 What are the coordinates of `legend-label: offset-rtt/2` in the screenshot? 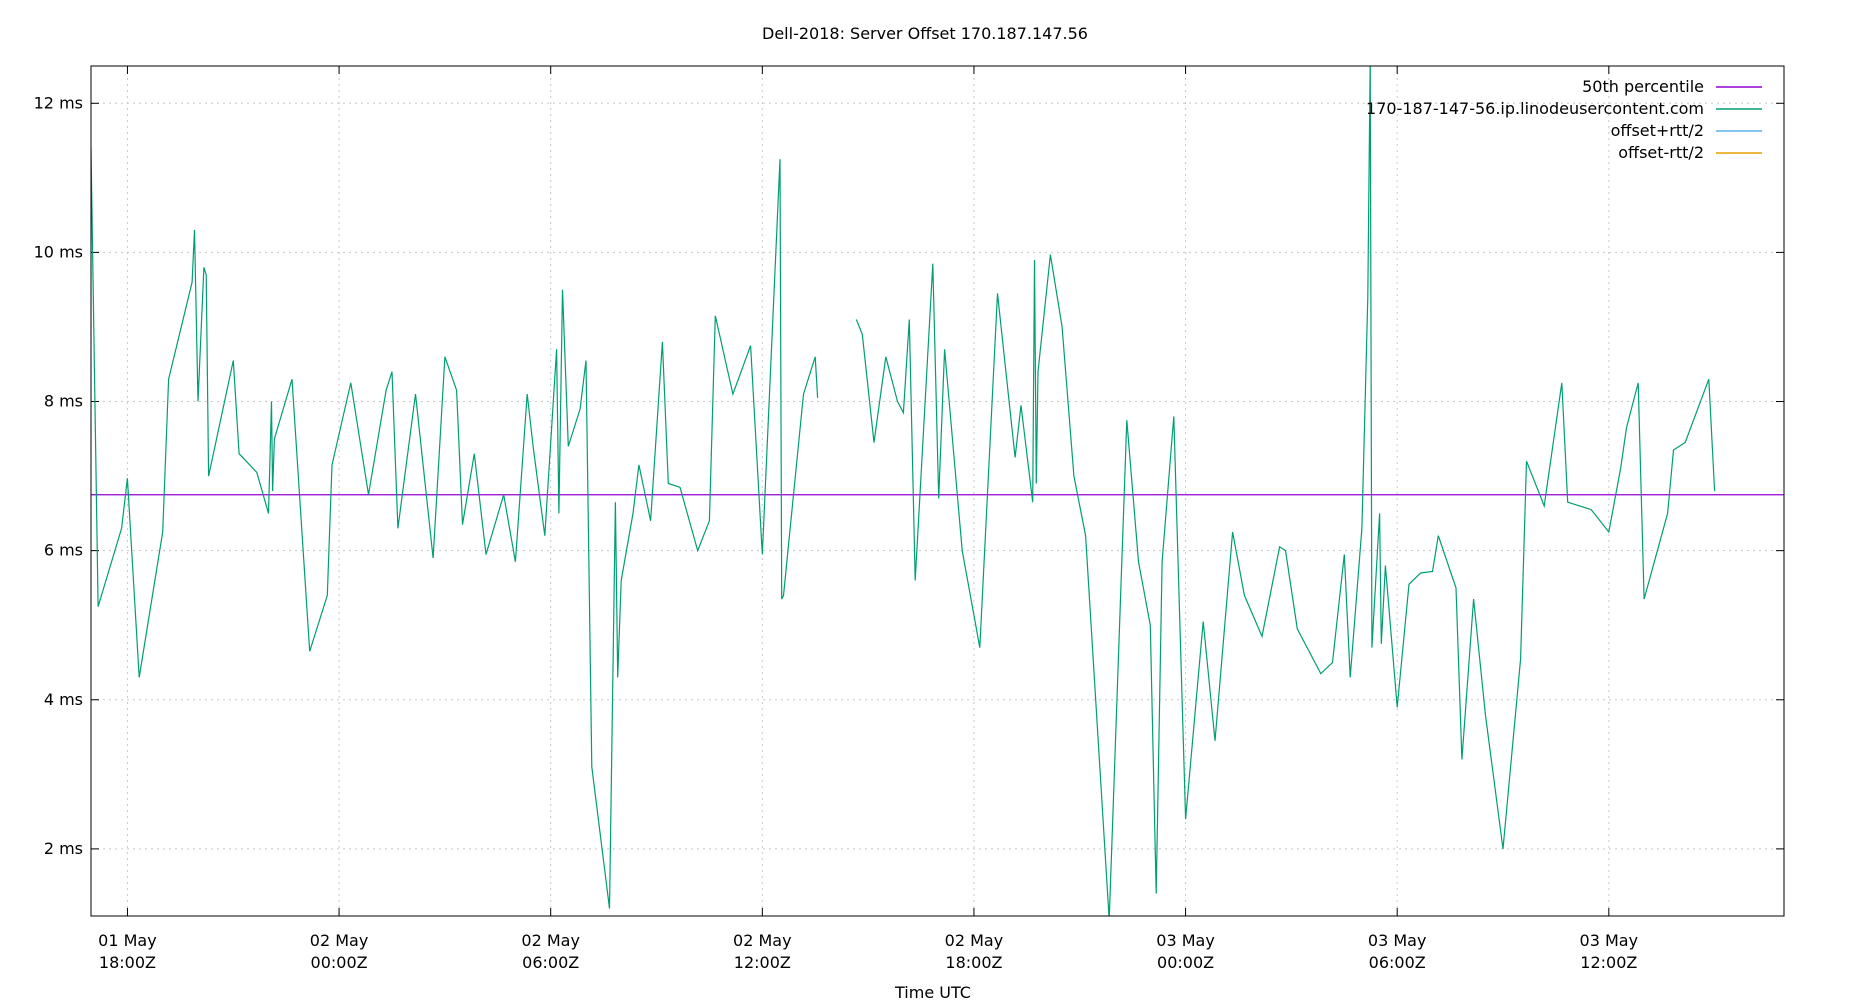 It's located at (1661, 152).